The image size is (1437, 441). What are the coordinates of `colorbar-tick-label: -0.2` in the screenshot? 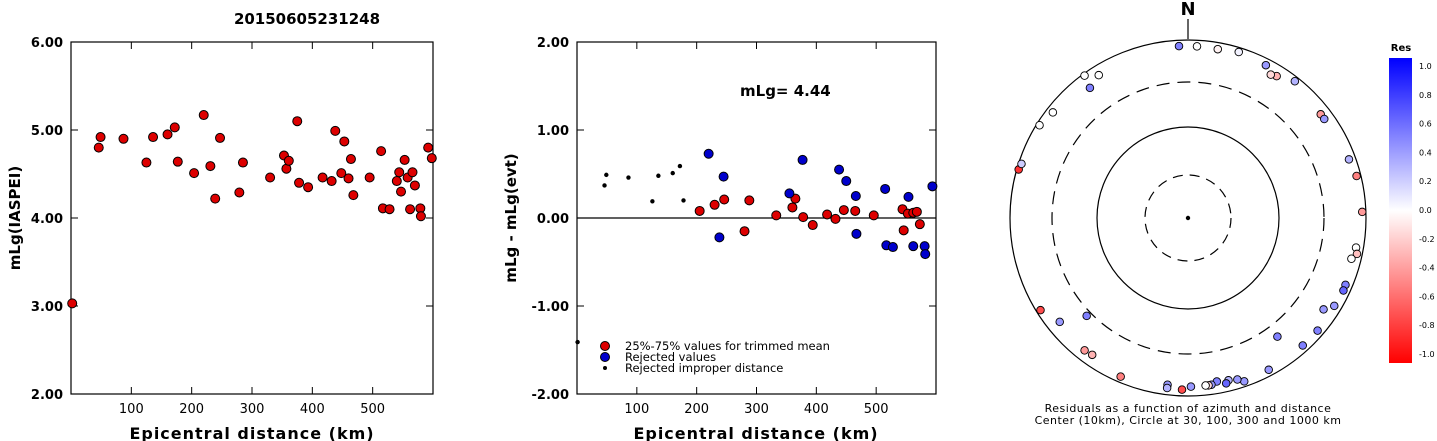 It's located at (1427, 239).